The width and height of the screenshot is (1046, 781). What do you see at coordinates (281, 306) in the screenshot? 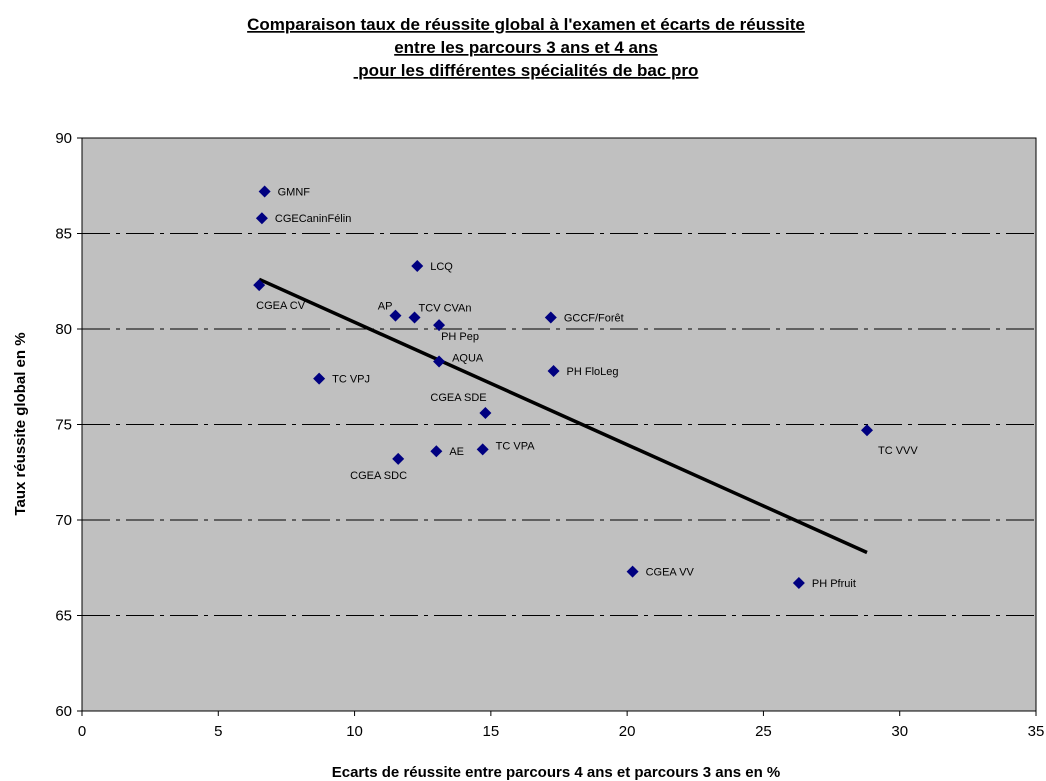
I see `point-label-cgea-cv: CGEA CV` at bounding box center [281, 306].